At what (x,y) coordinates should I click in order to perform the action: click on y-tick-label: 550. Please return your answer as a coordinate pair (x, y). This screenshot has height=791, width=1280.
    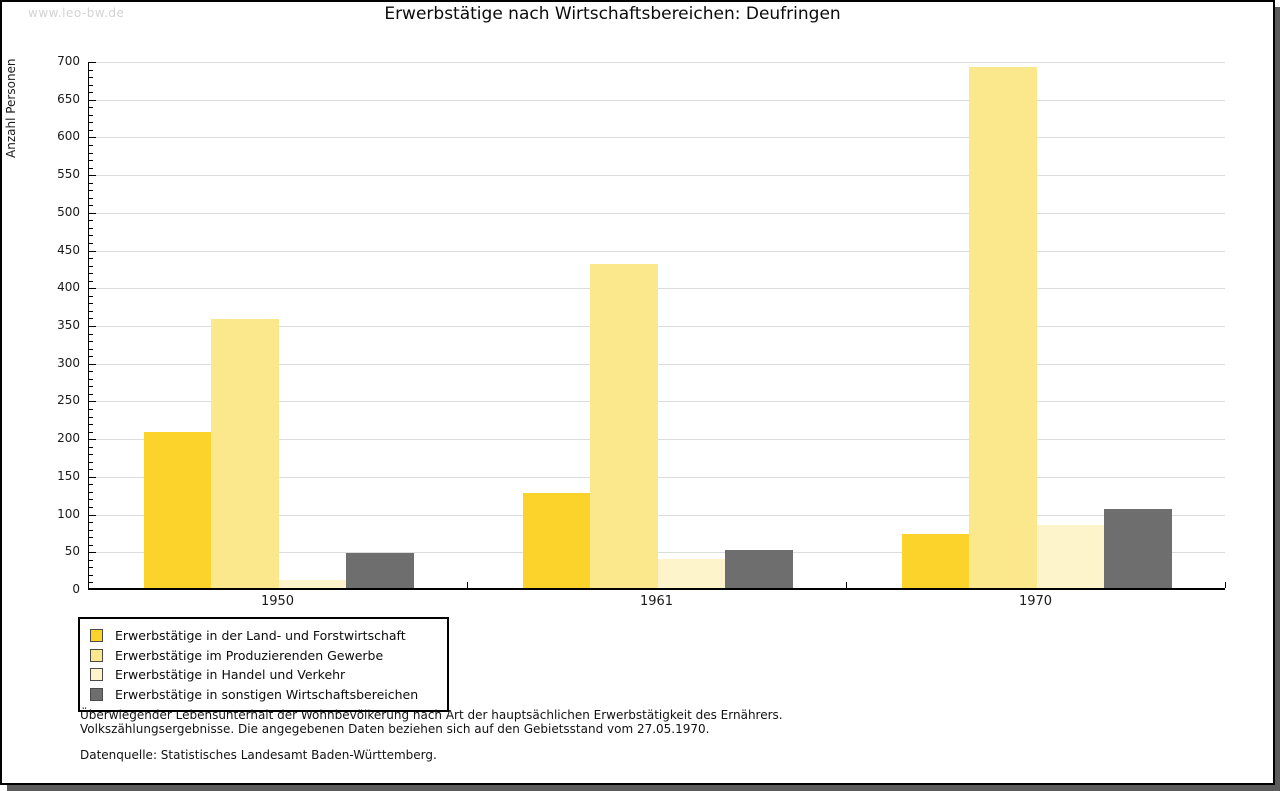
    Looking at the image, I should click on (68, 174).